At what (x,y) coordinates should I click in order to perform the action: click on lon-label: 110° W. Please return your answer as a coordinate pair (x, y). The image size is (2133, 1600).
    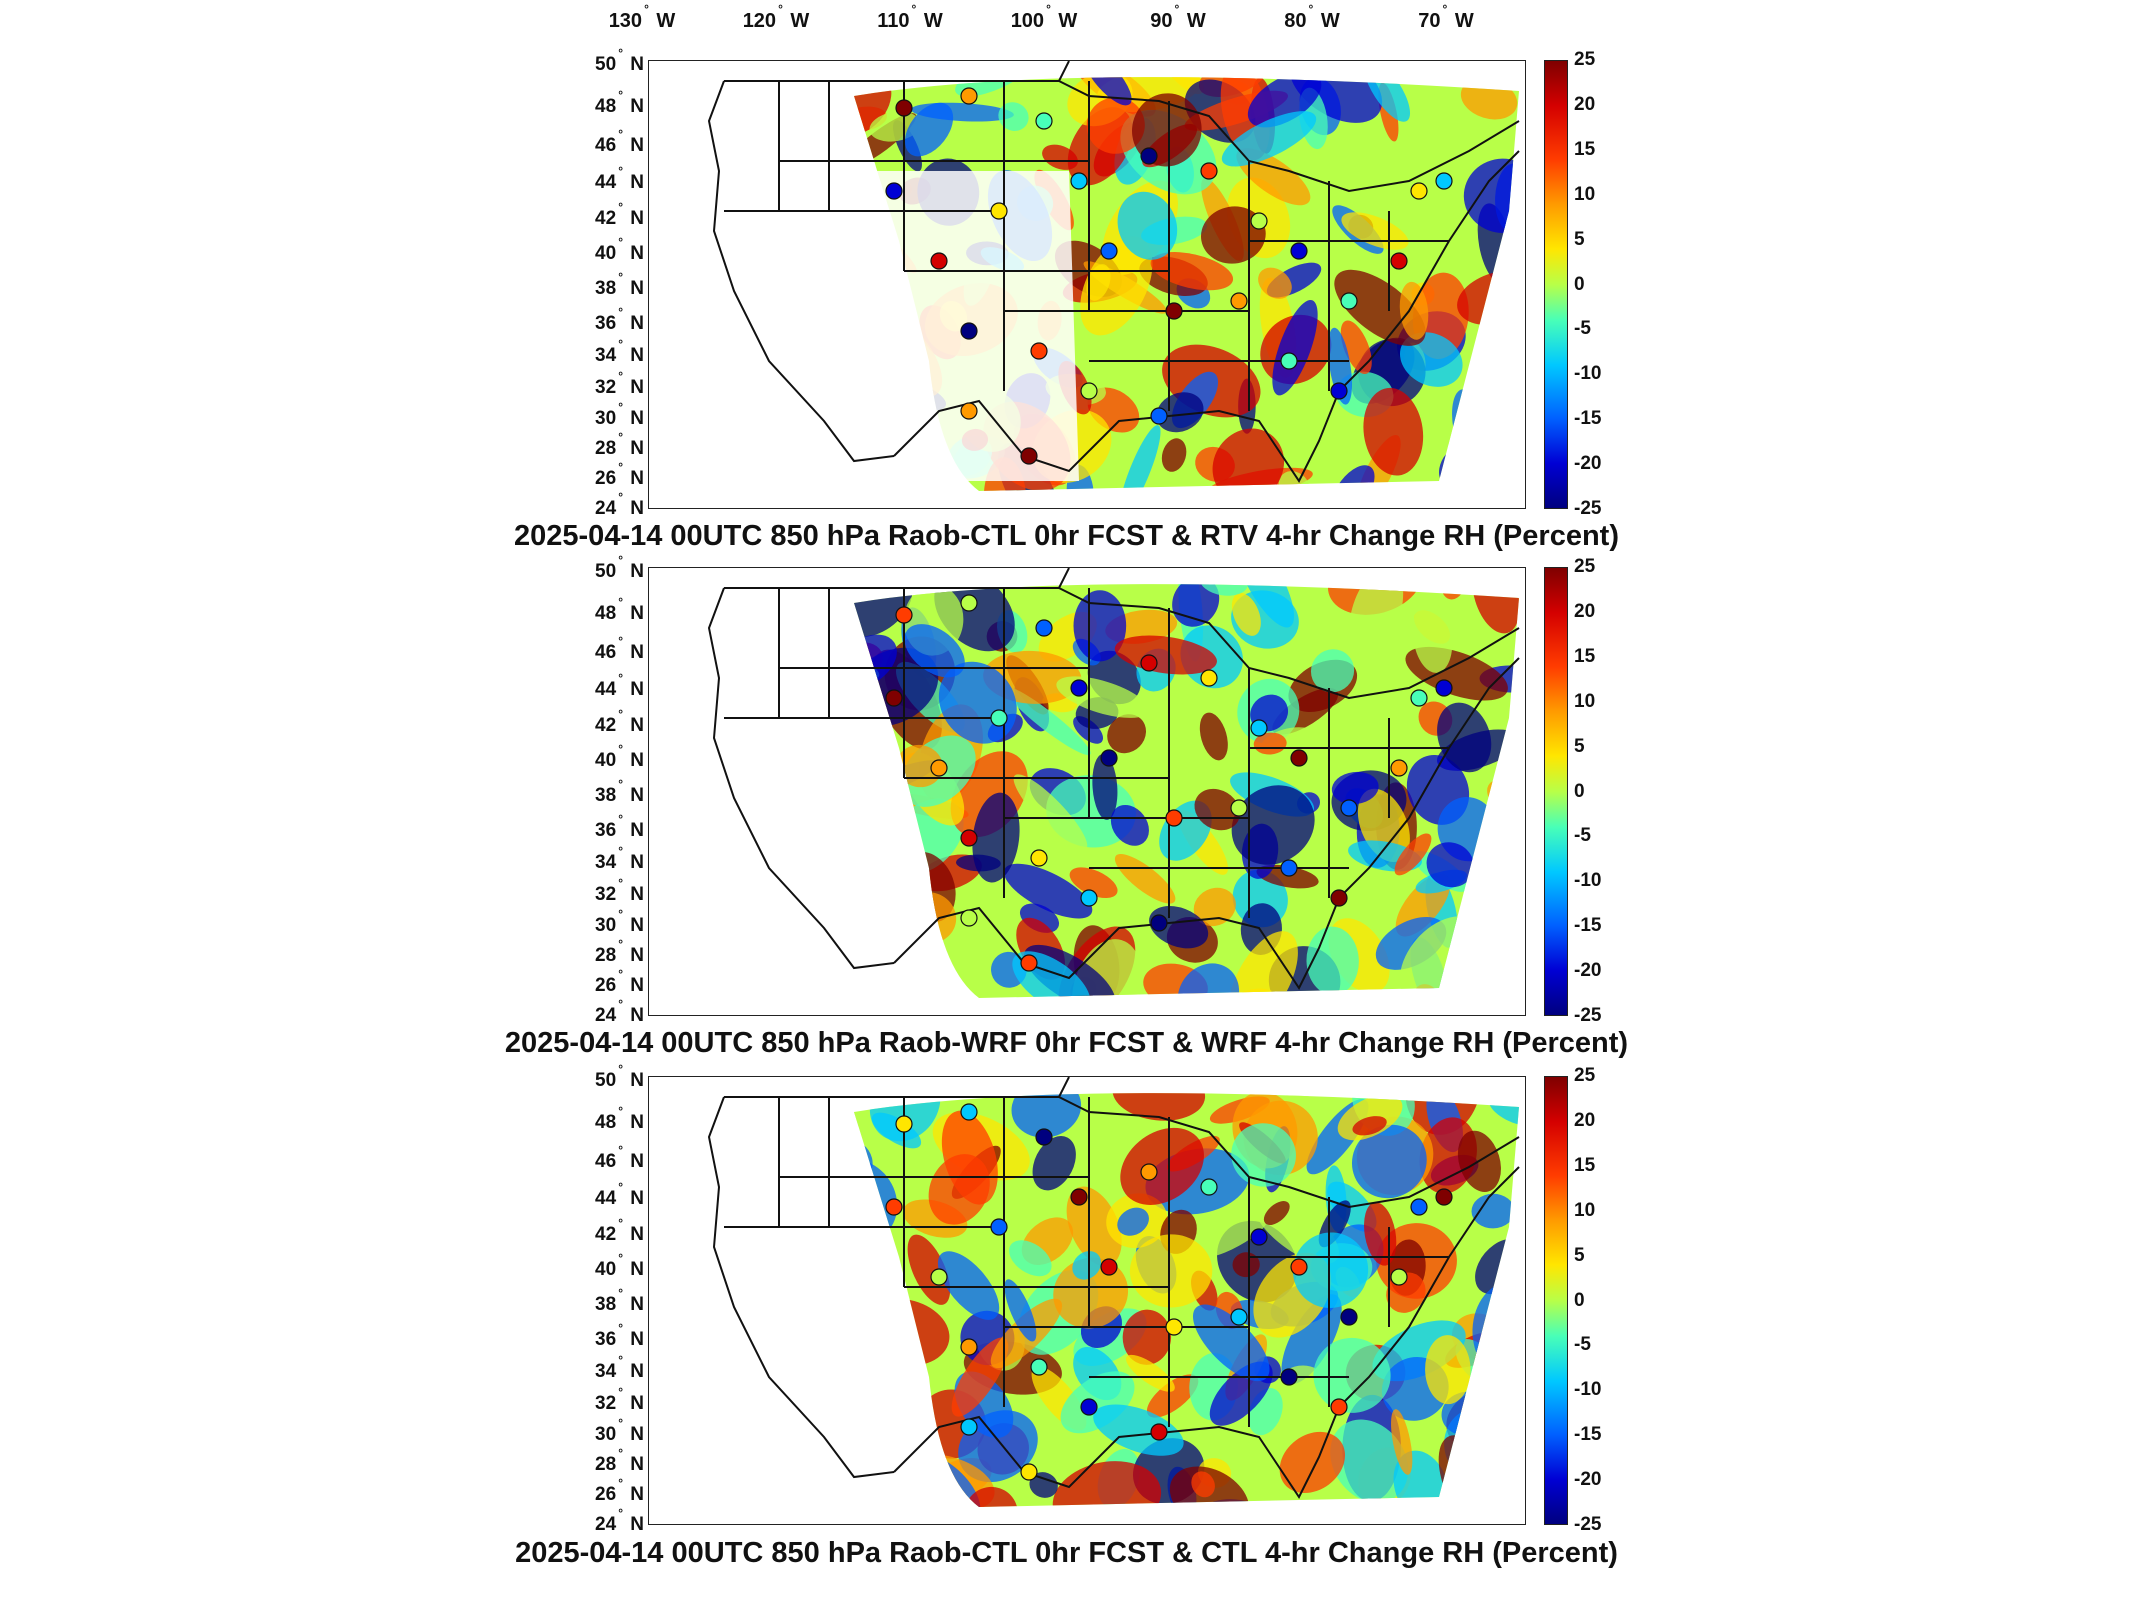
    Looking at the image, I should click on (910, 17).